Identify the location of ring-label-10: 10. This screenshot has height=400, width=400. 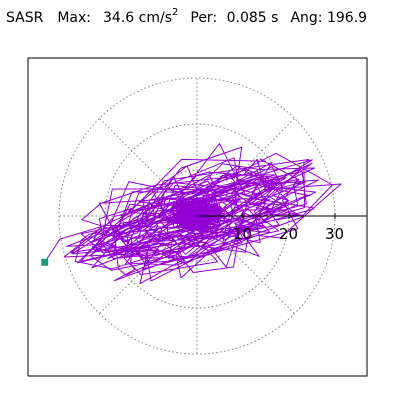
(242, 234).